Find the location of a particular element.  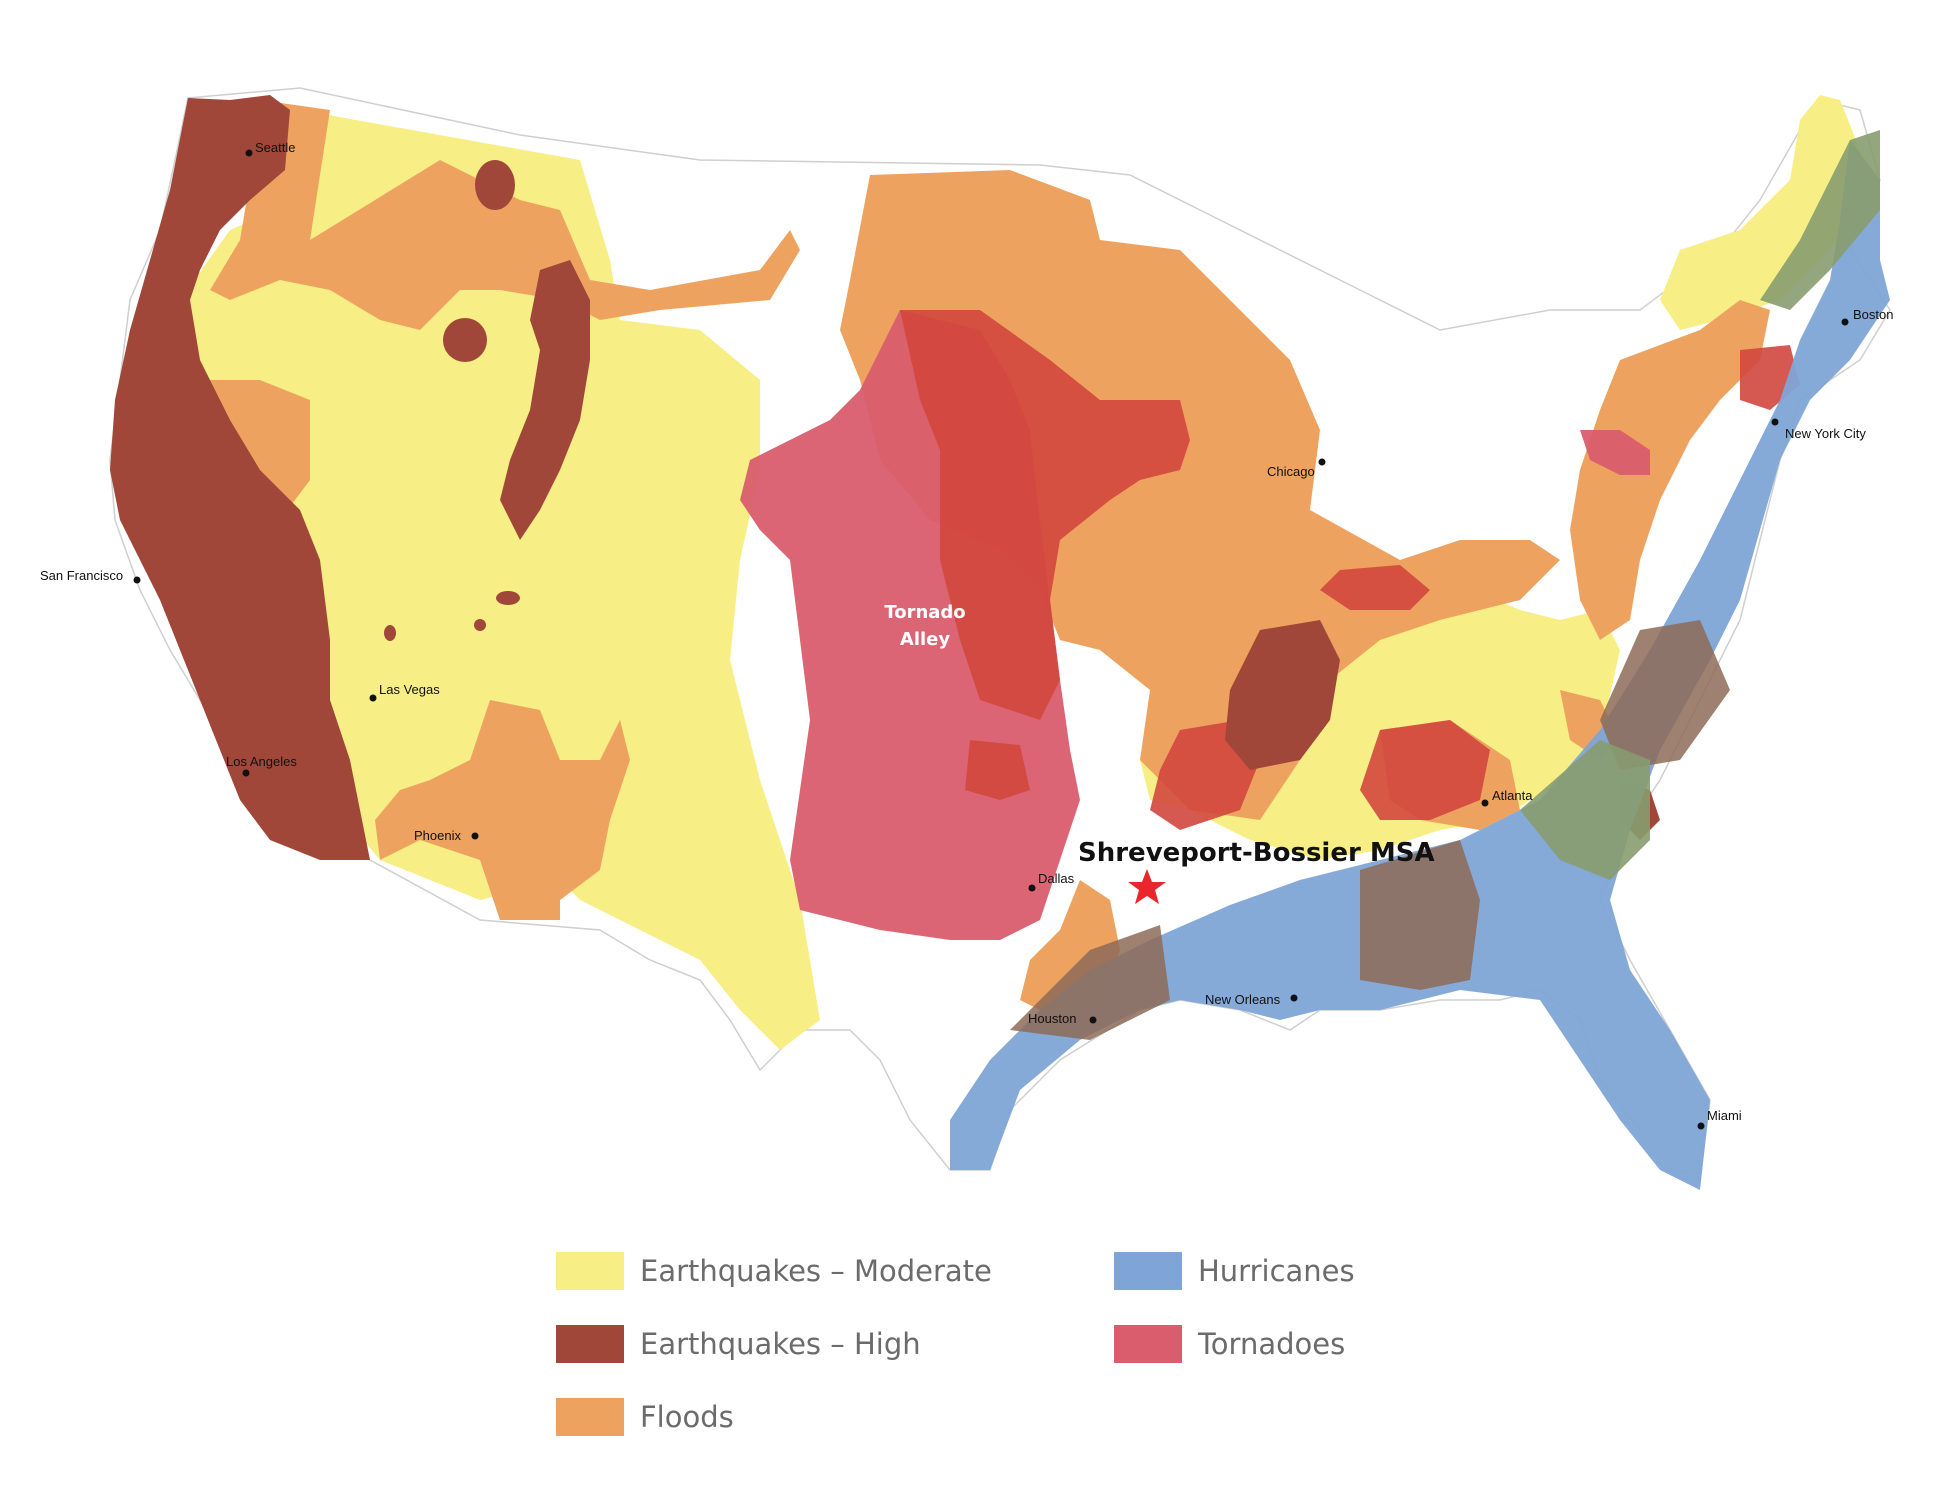

overlap-plains is located at coordinates (1045, 515).